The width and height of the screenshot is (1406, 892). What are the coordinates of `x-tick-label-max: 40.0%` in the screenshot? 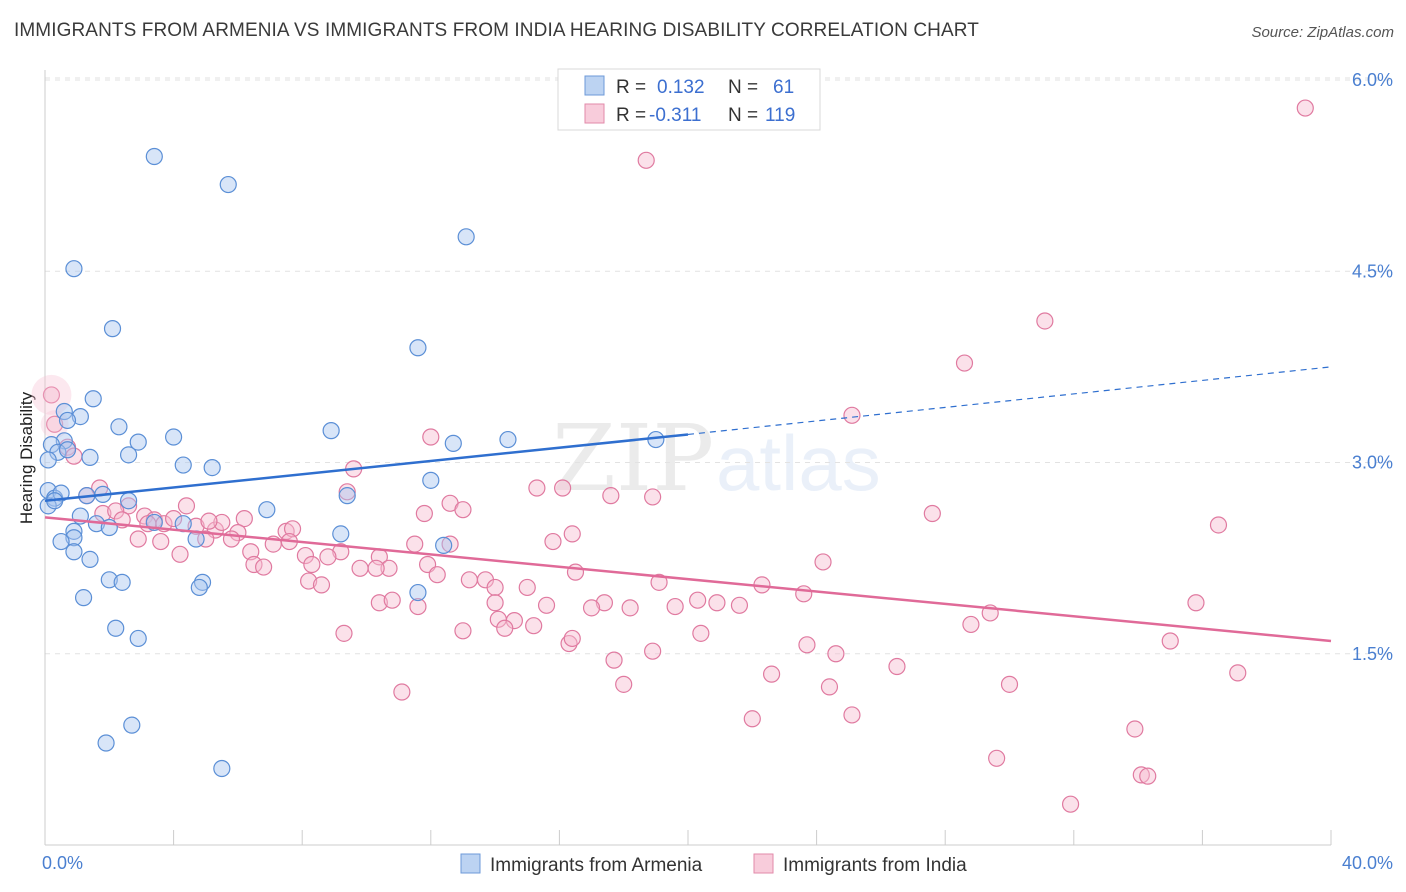 It's located at (1367, 863).